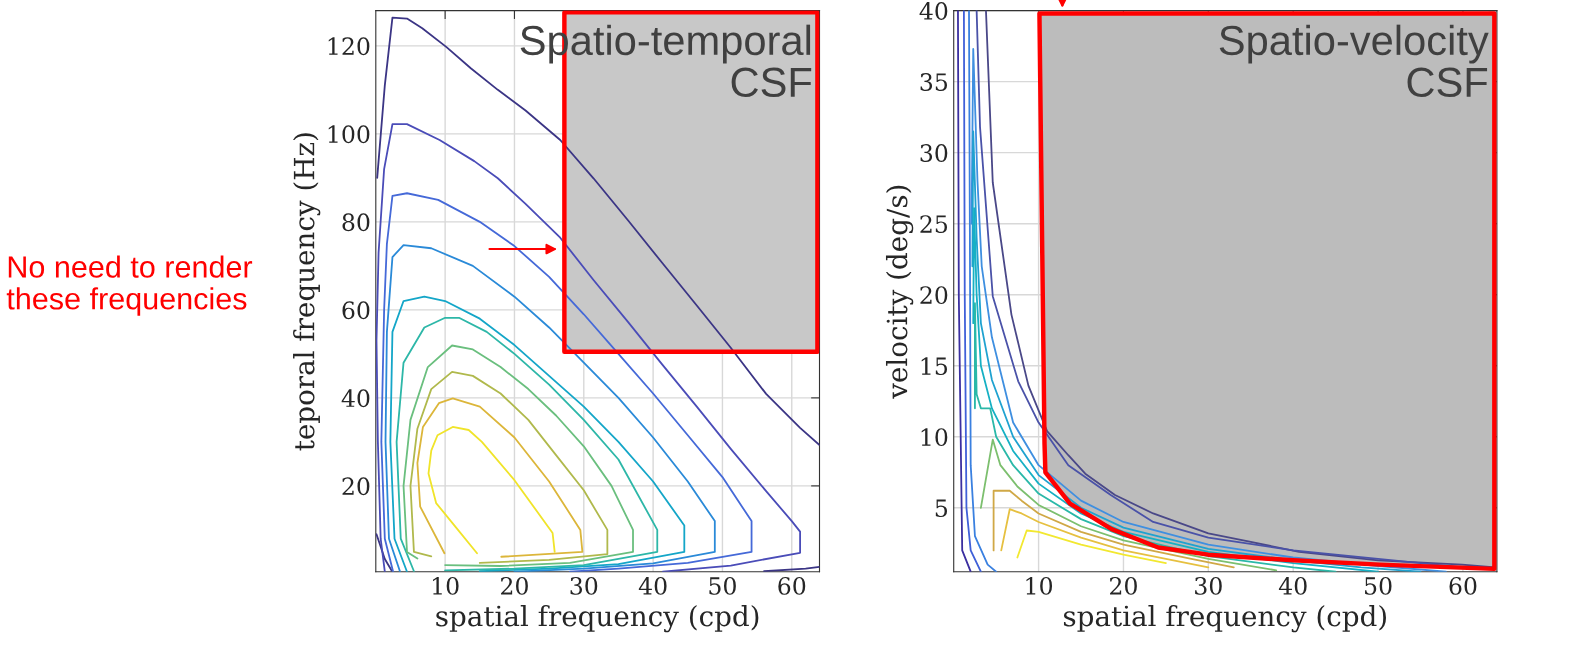  I want to click on y-tick-label: 60, so click(356, 310).